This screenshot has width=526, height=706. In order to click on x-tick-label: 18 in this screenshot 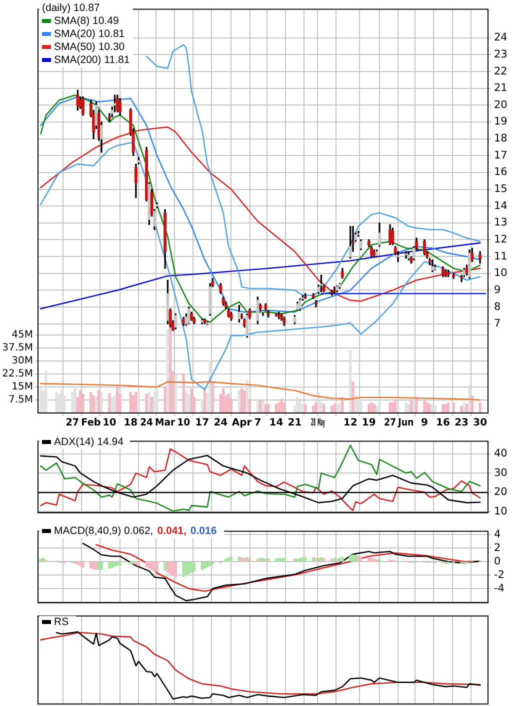, I will do `click(131, 423)`.